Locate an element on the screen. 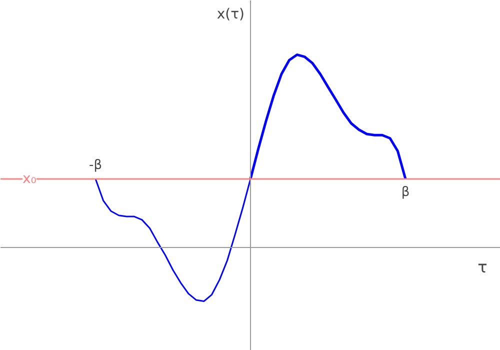 The height and width of the screenshot is (350, 500). x-axis-title: τ is located at coordinates (483, 267).